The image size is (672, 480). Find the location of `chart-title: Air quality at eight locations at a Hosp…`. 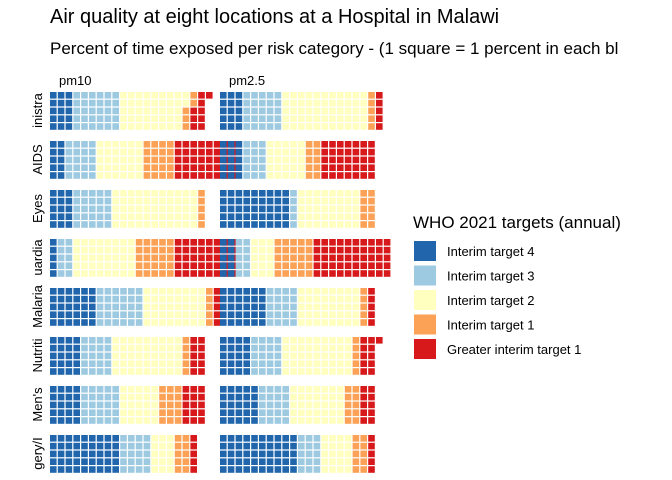

chart-title: Air quality at eight locations at a Hosp… is located at coordinates (275, 17).